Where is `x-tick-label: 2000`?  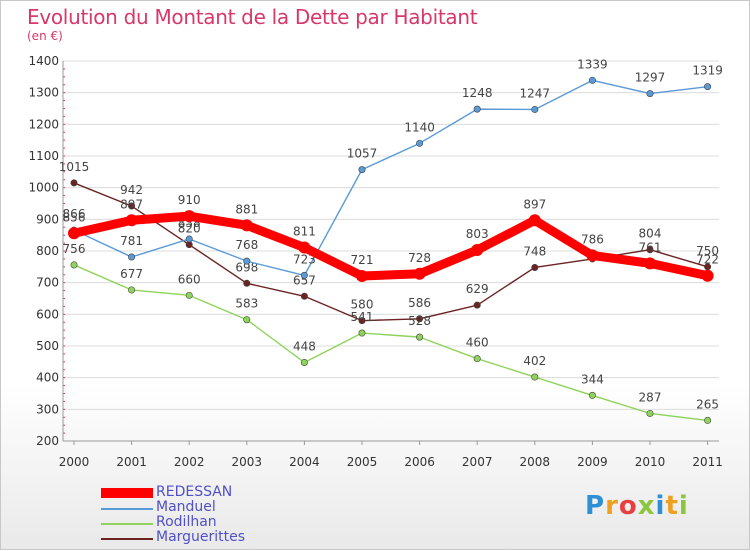 x-tick-label: 2000 is located at coordinates (74, 462).